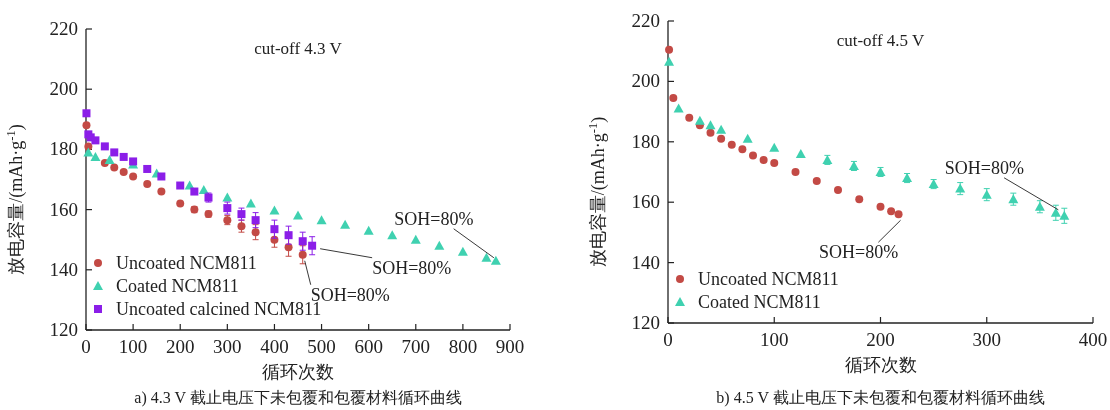 The width and height of the screenshot is (1110, 410). What do you see at coordinates (321, 346) in the screenshot?
I see `x-tick-label: 500` at bounding box center [321, 346].